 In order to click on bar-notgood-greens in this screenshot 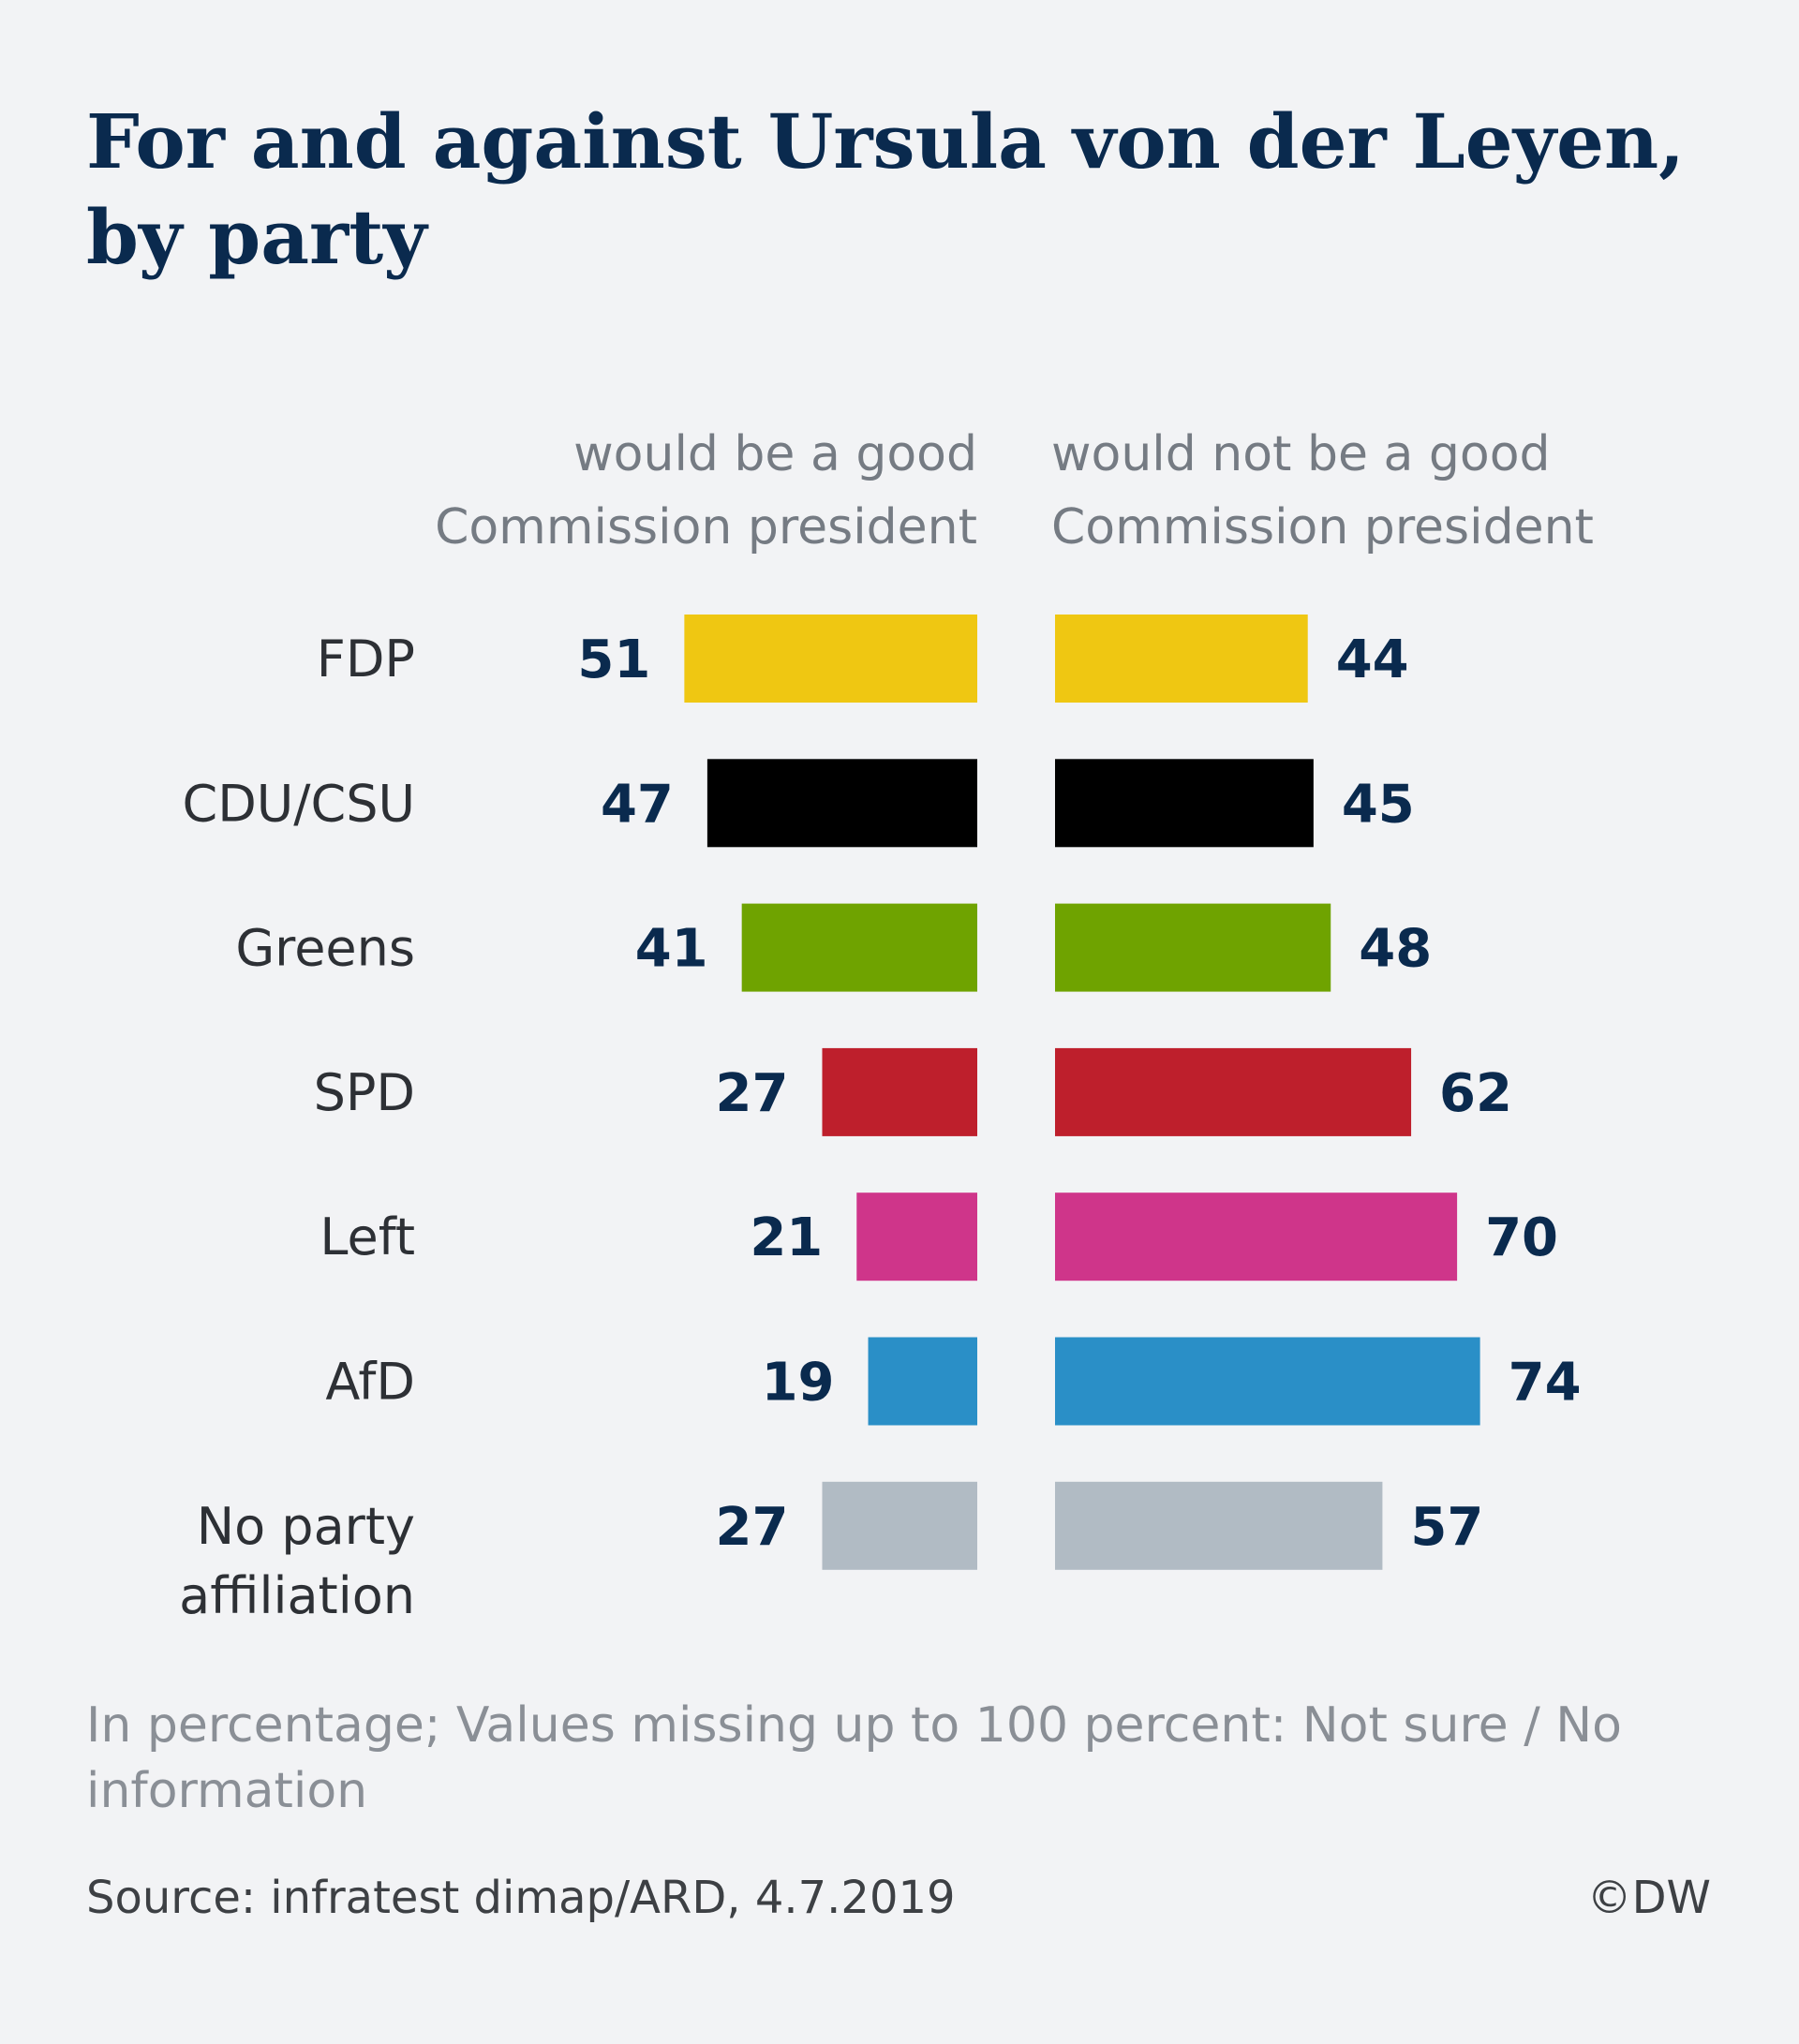, I will do `click(1193, 948)`.